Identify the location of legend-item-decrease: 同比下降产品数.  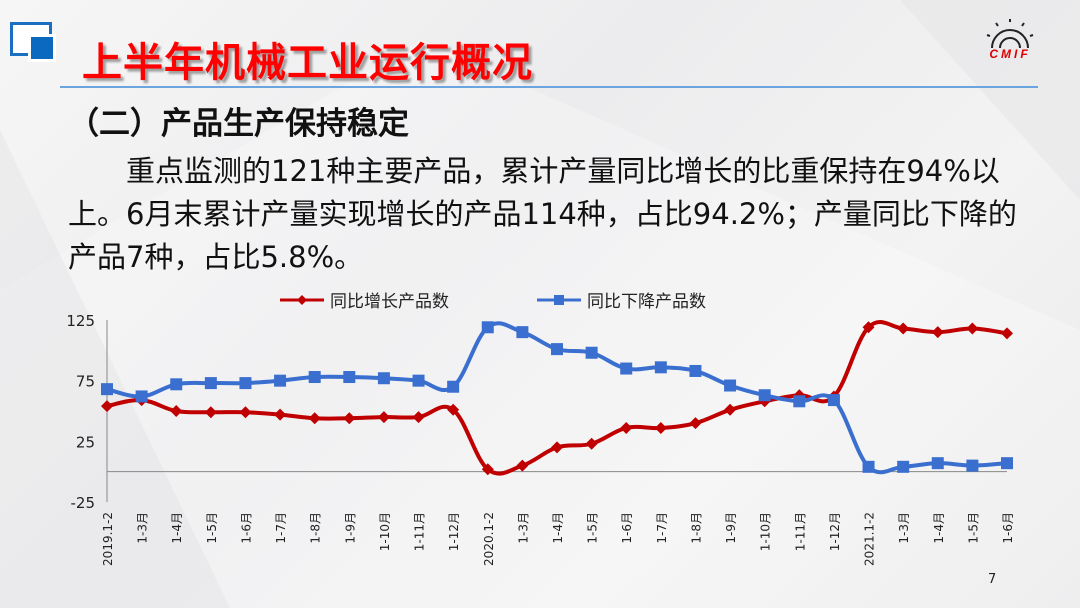
(621, 299).